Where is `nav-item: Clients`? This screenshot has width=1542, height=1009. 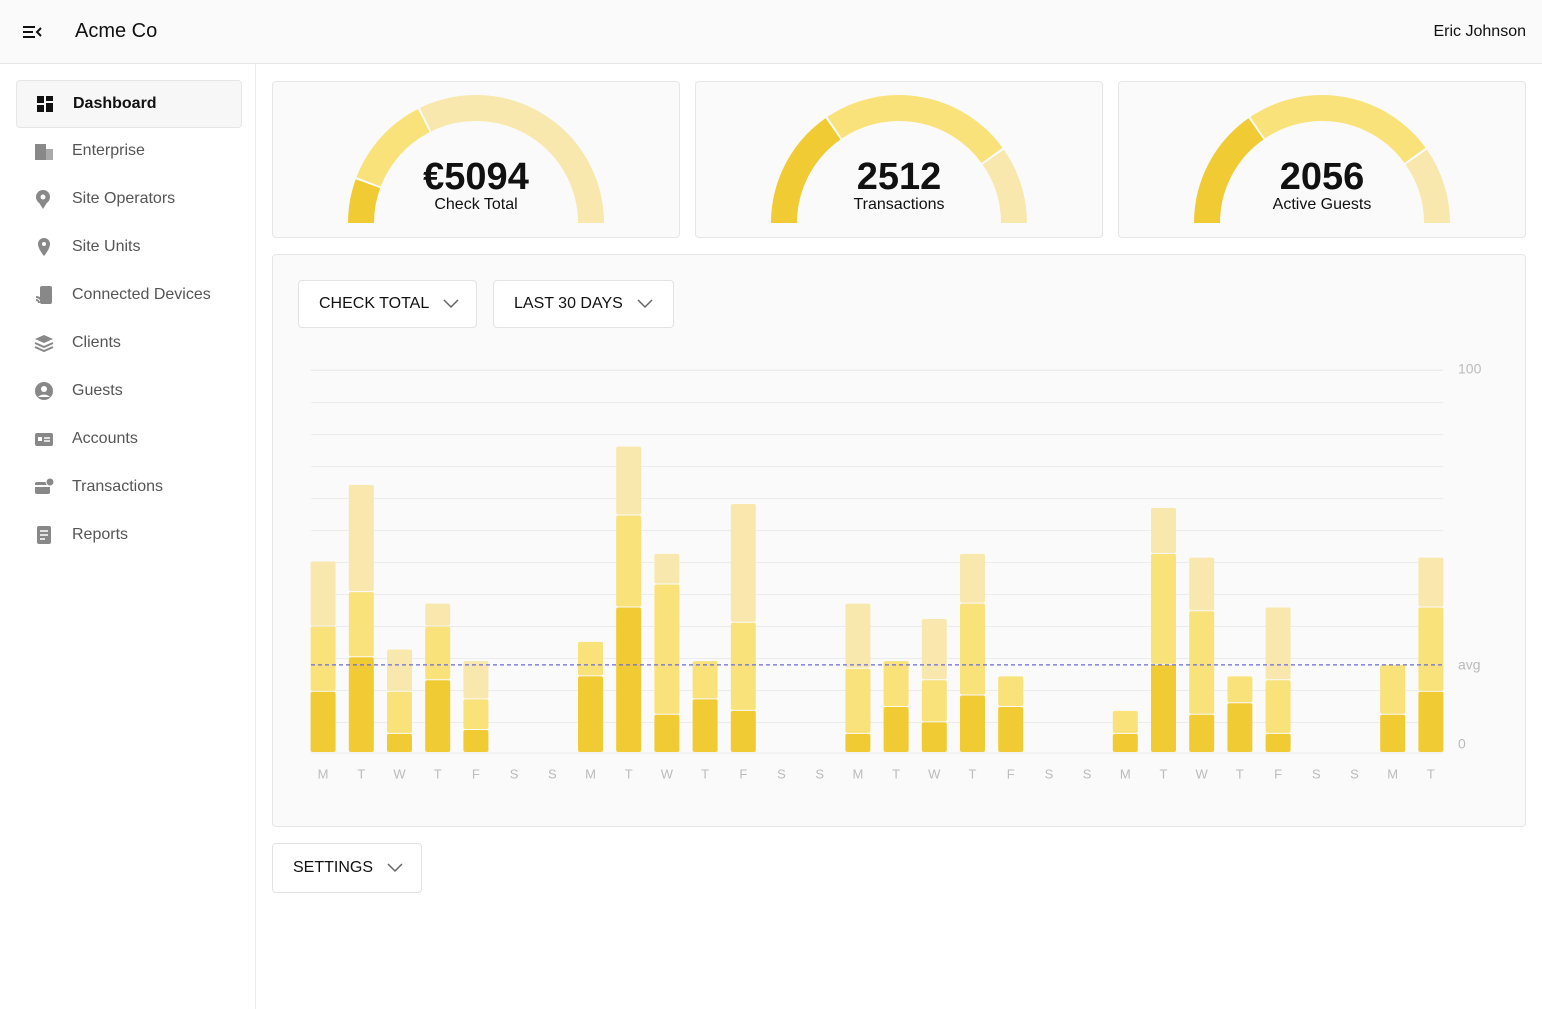 nav-item: Clients is located at coordinates (128, 343).